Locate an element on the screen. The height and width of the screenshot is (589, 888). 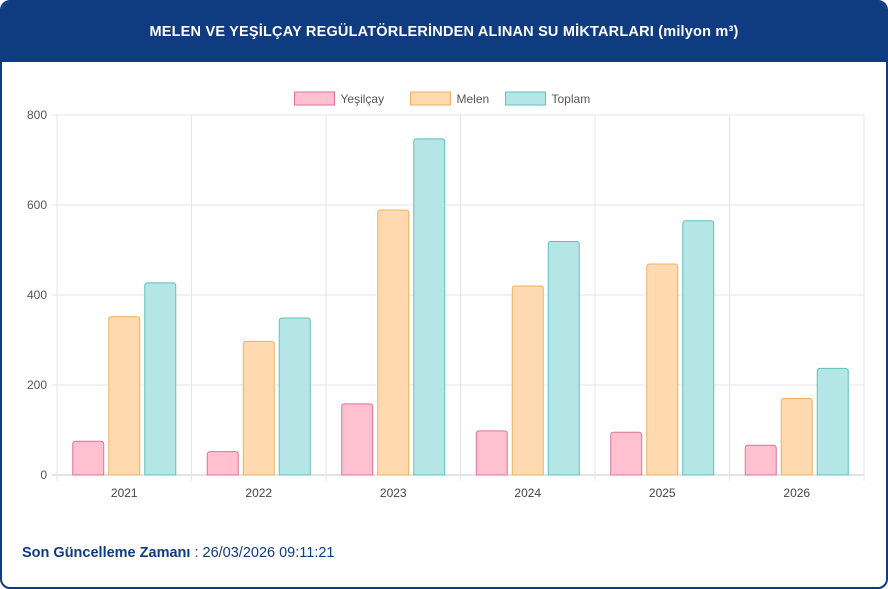
bar-toplam-2021 is located at coordinates (160, 379).